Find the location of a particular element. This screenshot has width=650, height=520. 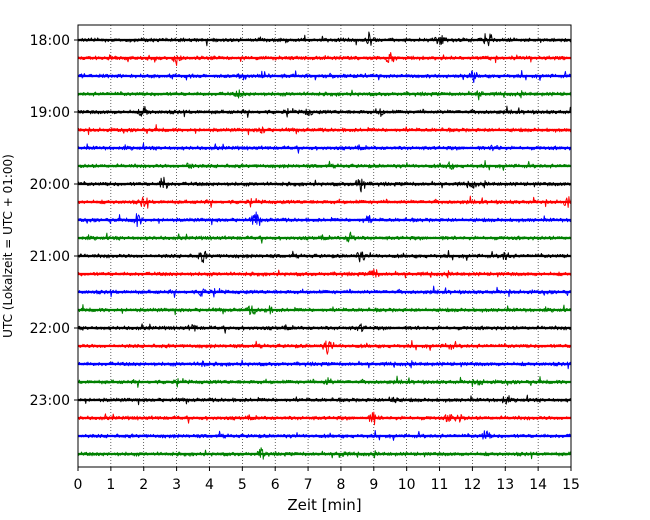

x-tick-label: 13 is located at coordinates (505, 485).